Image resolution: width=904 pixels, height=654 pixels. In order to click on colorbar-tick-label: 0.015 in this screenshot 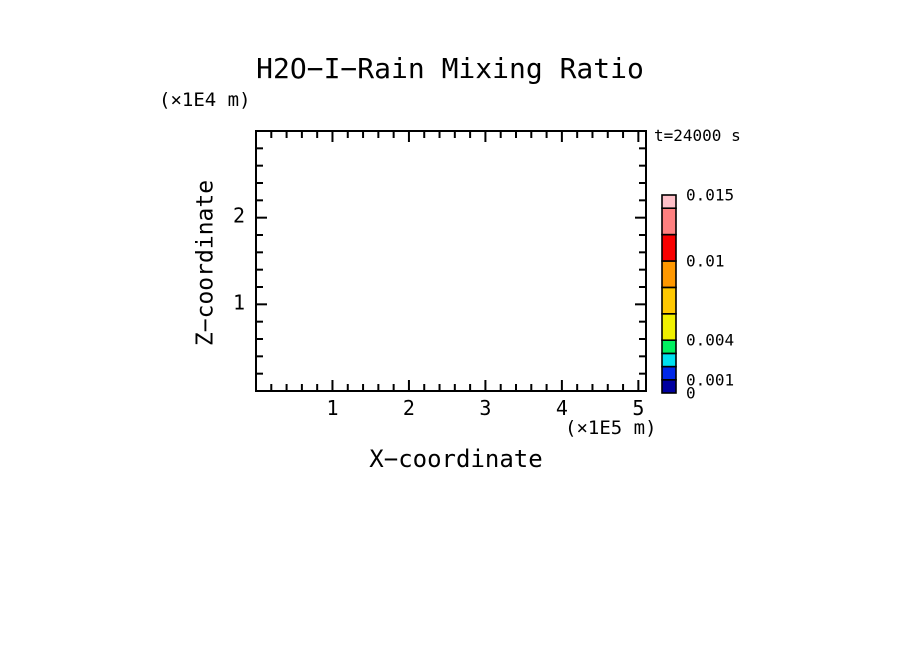, I will do `click(710, 195)`.